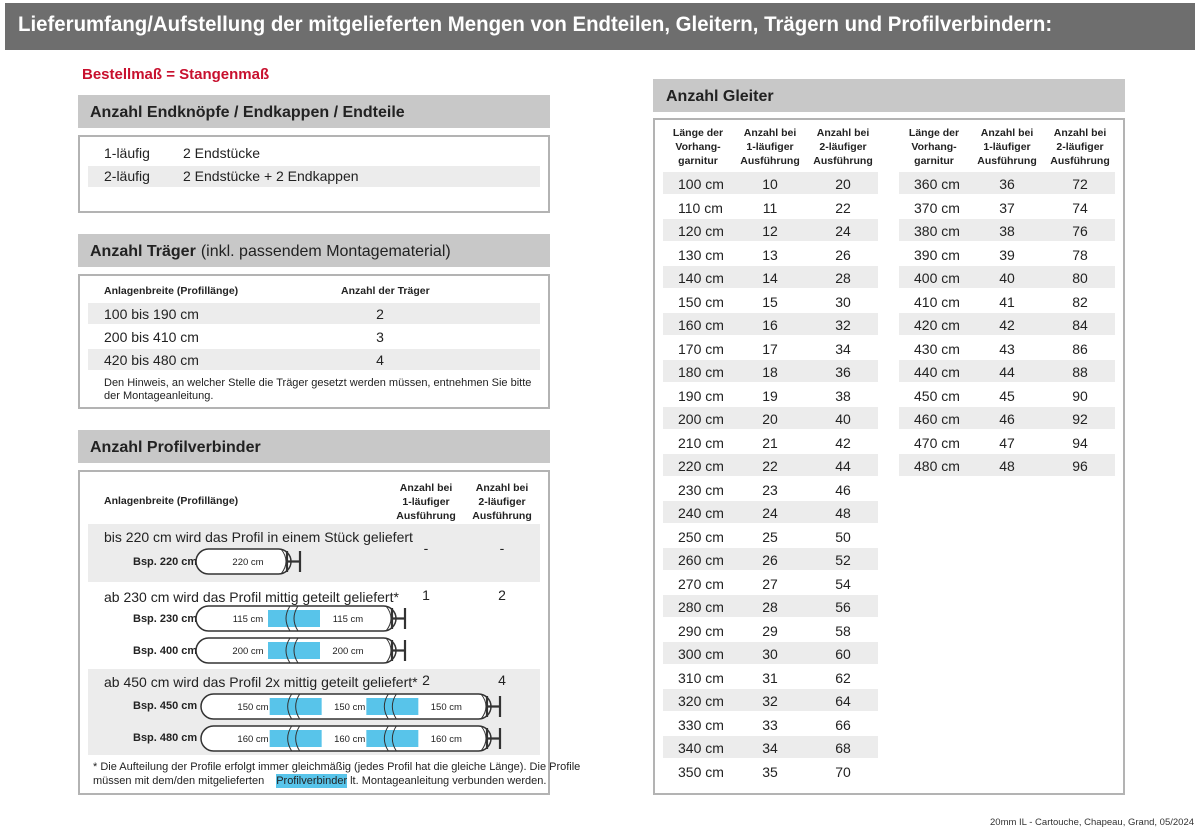 The image size is (1200, 833). What do you see at coordinates (1080, 231) in the screenshot?
I see `row-value: 76` at bounding box center [1080, 231].